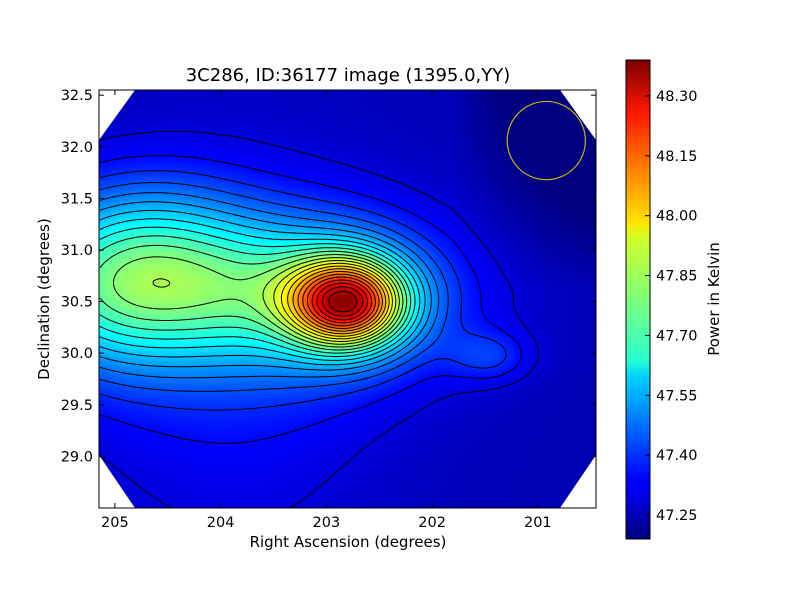 The image size is (800, 600). I want to click on y-tick-label: 31.5, so click(77, 199).